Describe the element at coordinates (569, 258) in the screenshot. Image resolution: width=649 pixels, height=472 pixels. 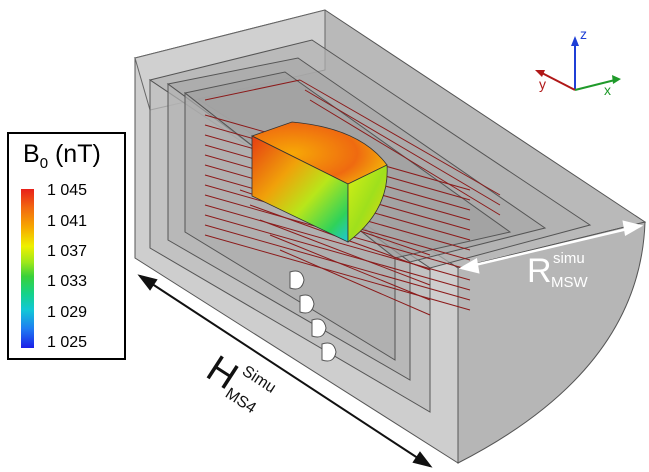
I see `radius-label-sup: simu` at that location.